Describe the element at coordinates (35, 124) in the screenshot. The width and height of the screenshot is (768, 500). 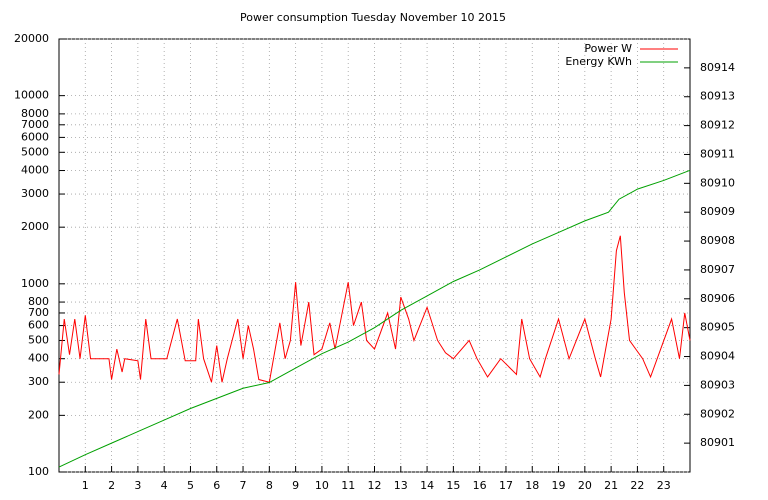
I see `y-tick-label: 7000` at that location.